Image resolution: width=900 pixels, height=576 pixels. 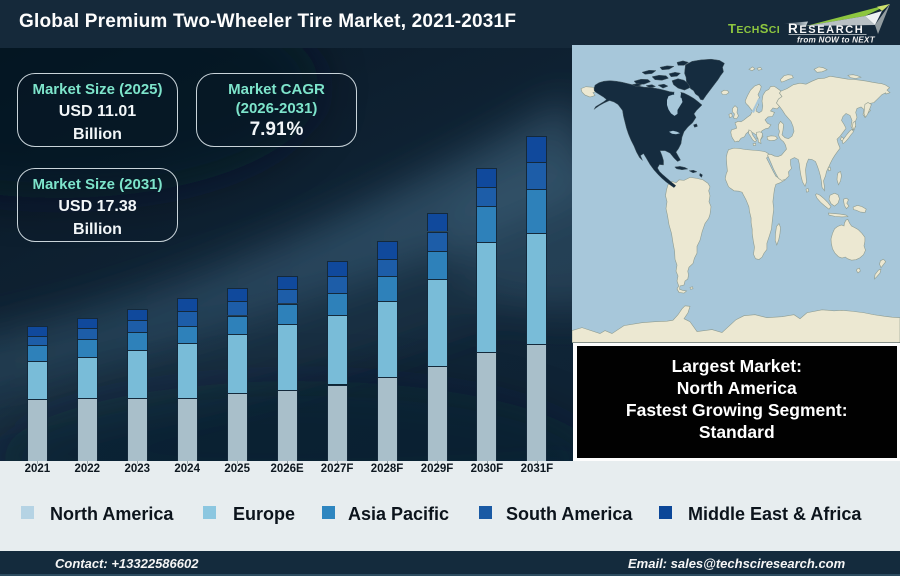 What do you see at coordinates (836, 40) in the screenshot?
I see `svg-text: from NOW to NEXT` at bounding box center [836, 40].